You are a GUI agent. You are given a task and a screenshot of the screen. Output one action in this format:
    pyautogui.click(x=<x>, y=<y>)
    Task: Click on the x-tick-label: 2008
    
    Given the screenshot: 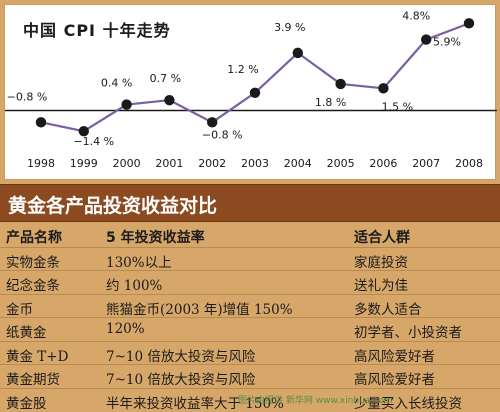 What is the action you would take?
    pyautogui.click(x=469, y=163)
    